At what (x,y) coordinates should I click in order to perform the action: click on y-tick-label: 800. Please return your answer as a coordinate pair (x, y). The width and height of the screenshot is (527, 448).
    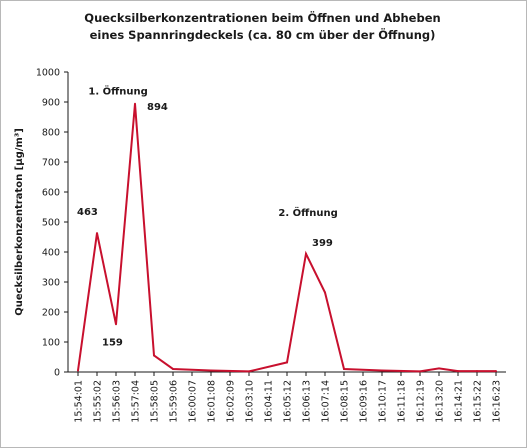
    Looking at the image, I should click on (51, 133).